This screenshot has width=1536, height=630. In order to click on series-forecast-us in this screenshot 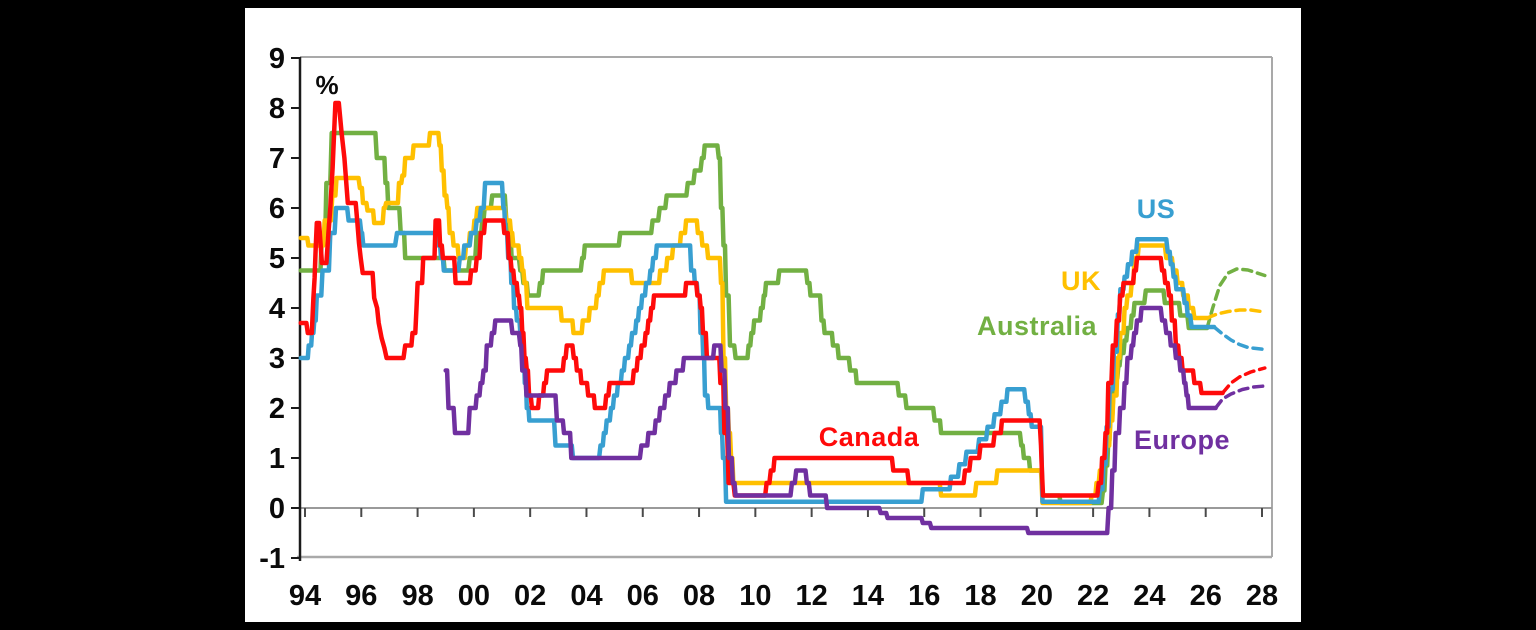, I will do `click(1239, 338)`.